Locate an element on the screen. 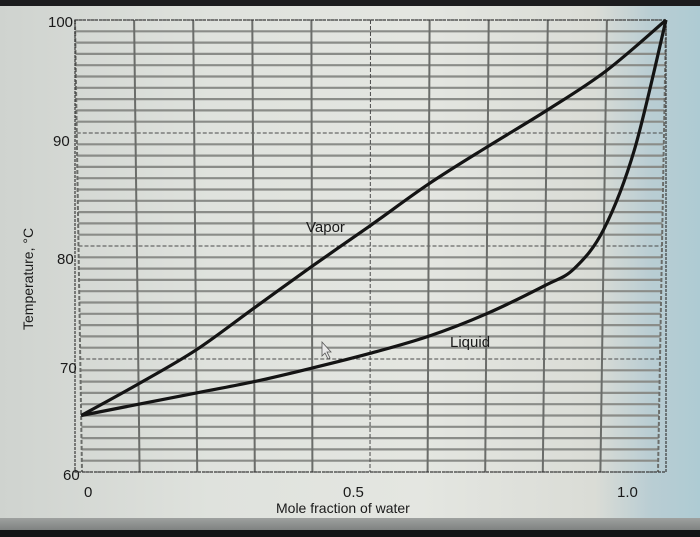 The width and height of the screenshot is (700, 537). y-tick-80: 80 is located at coordinates (65, 259).